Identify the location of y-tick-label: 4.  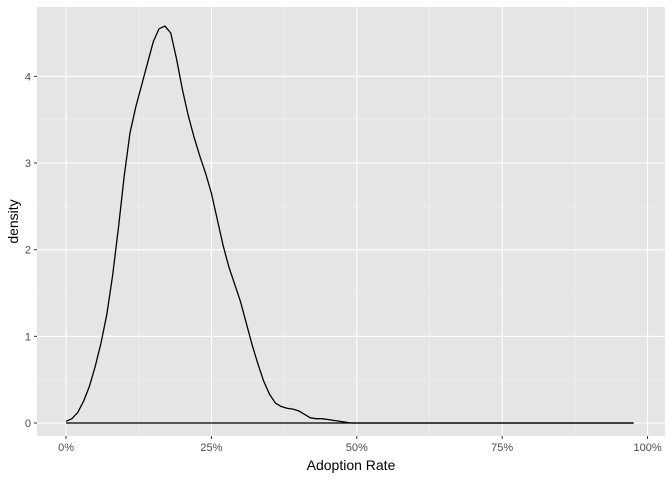
(28, 77).